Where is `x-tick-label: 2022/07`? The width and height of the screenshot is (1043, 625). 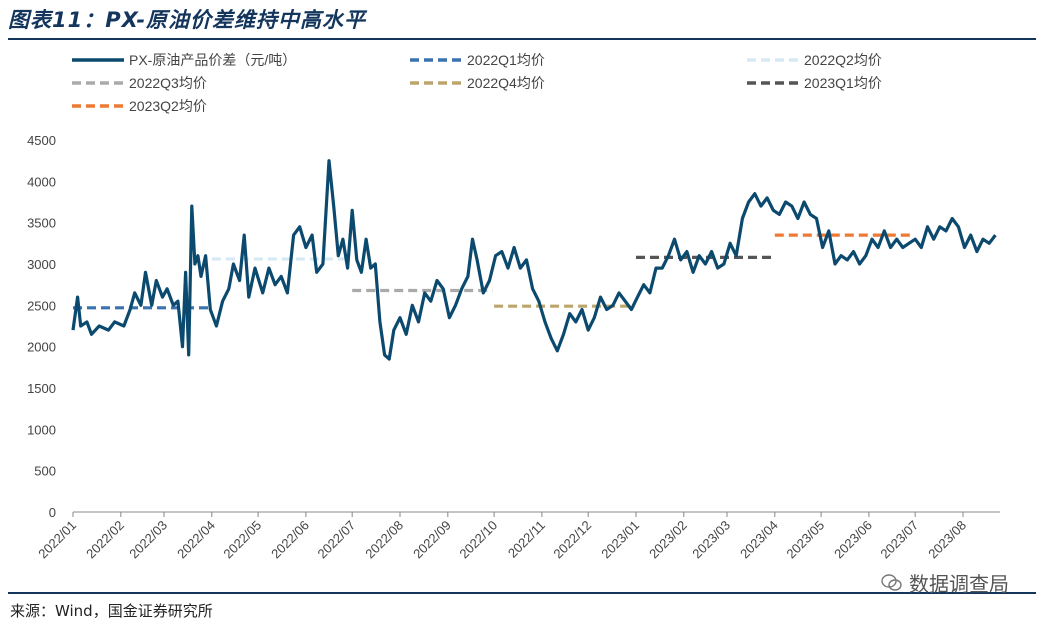
x-tick-label: 2022/07 is located at coordinates (336, 540).